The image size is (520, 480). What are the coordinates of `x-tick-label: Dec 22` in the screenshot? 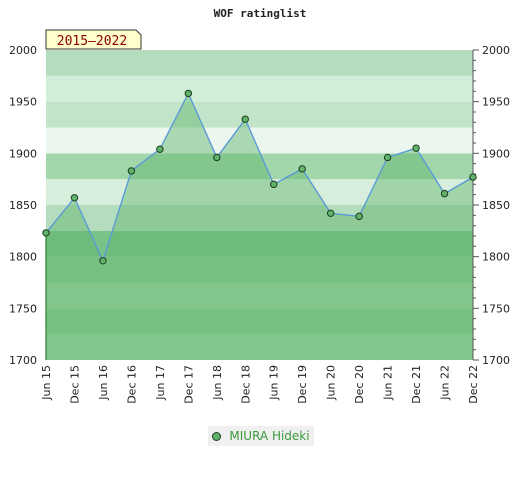 It's located at (473, 384).